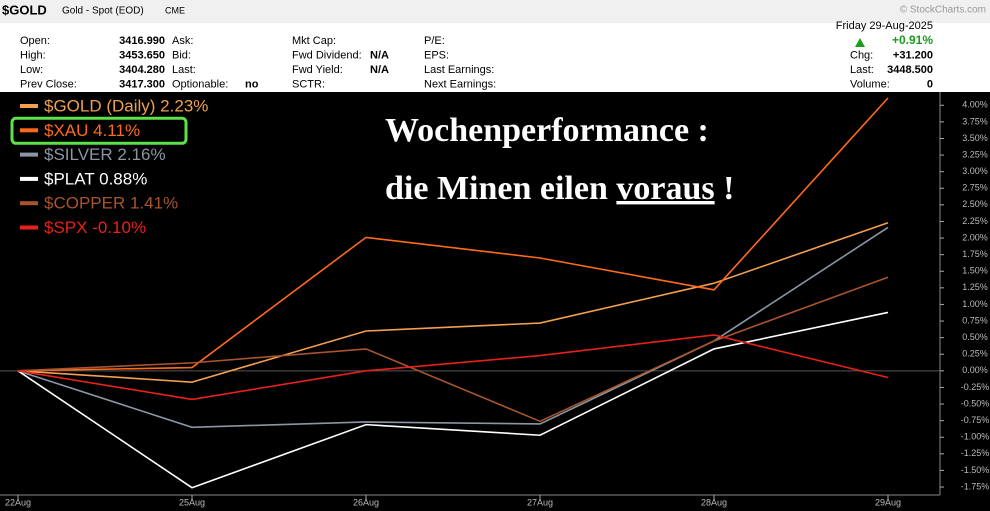 Image resolution: width=990 pixels, height=511 pixels. I want to click on y-tick-label: 0.00%, so click(975, 370).